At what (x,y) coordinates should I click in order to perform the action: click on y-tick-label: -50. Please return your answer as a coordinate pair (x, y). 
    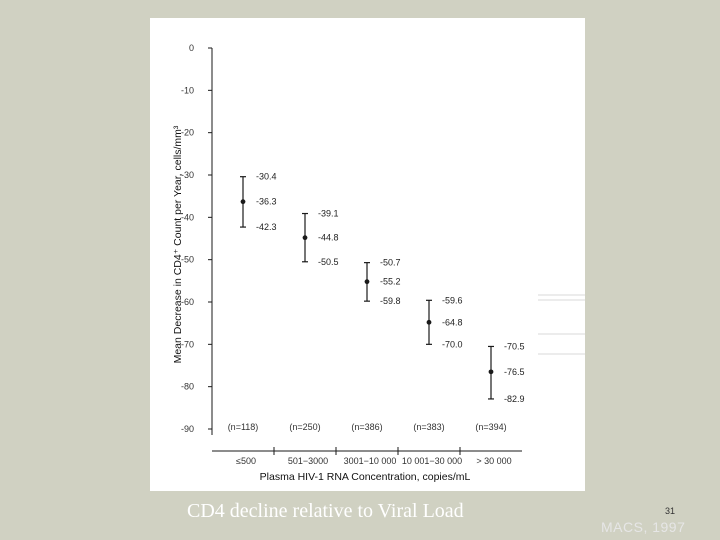
    Looking at the image, I should click on (187, 260).